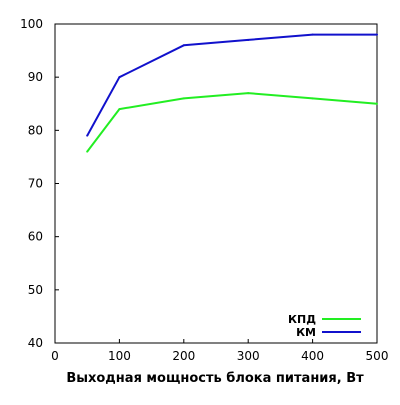 The height and width of the screenshot is (405, 400). Describe the element at coordinates (248, 356) in the screenshot. I see `x-tick-label: 300` at that location.